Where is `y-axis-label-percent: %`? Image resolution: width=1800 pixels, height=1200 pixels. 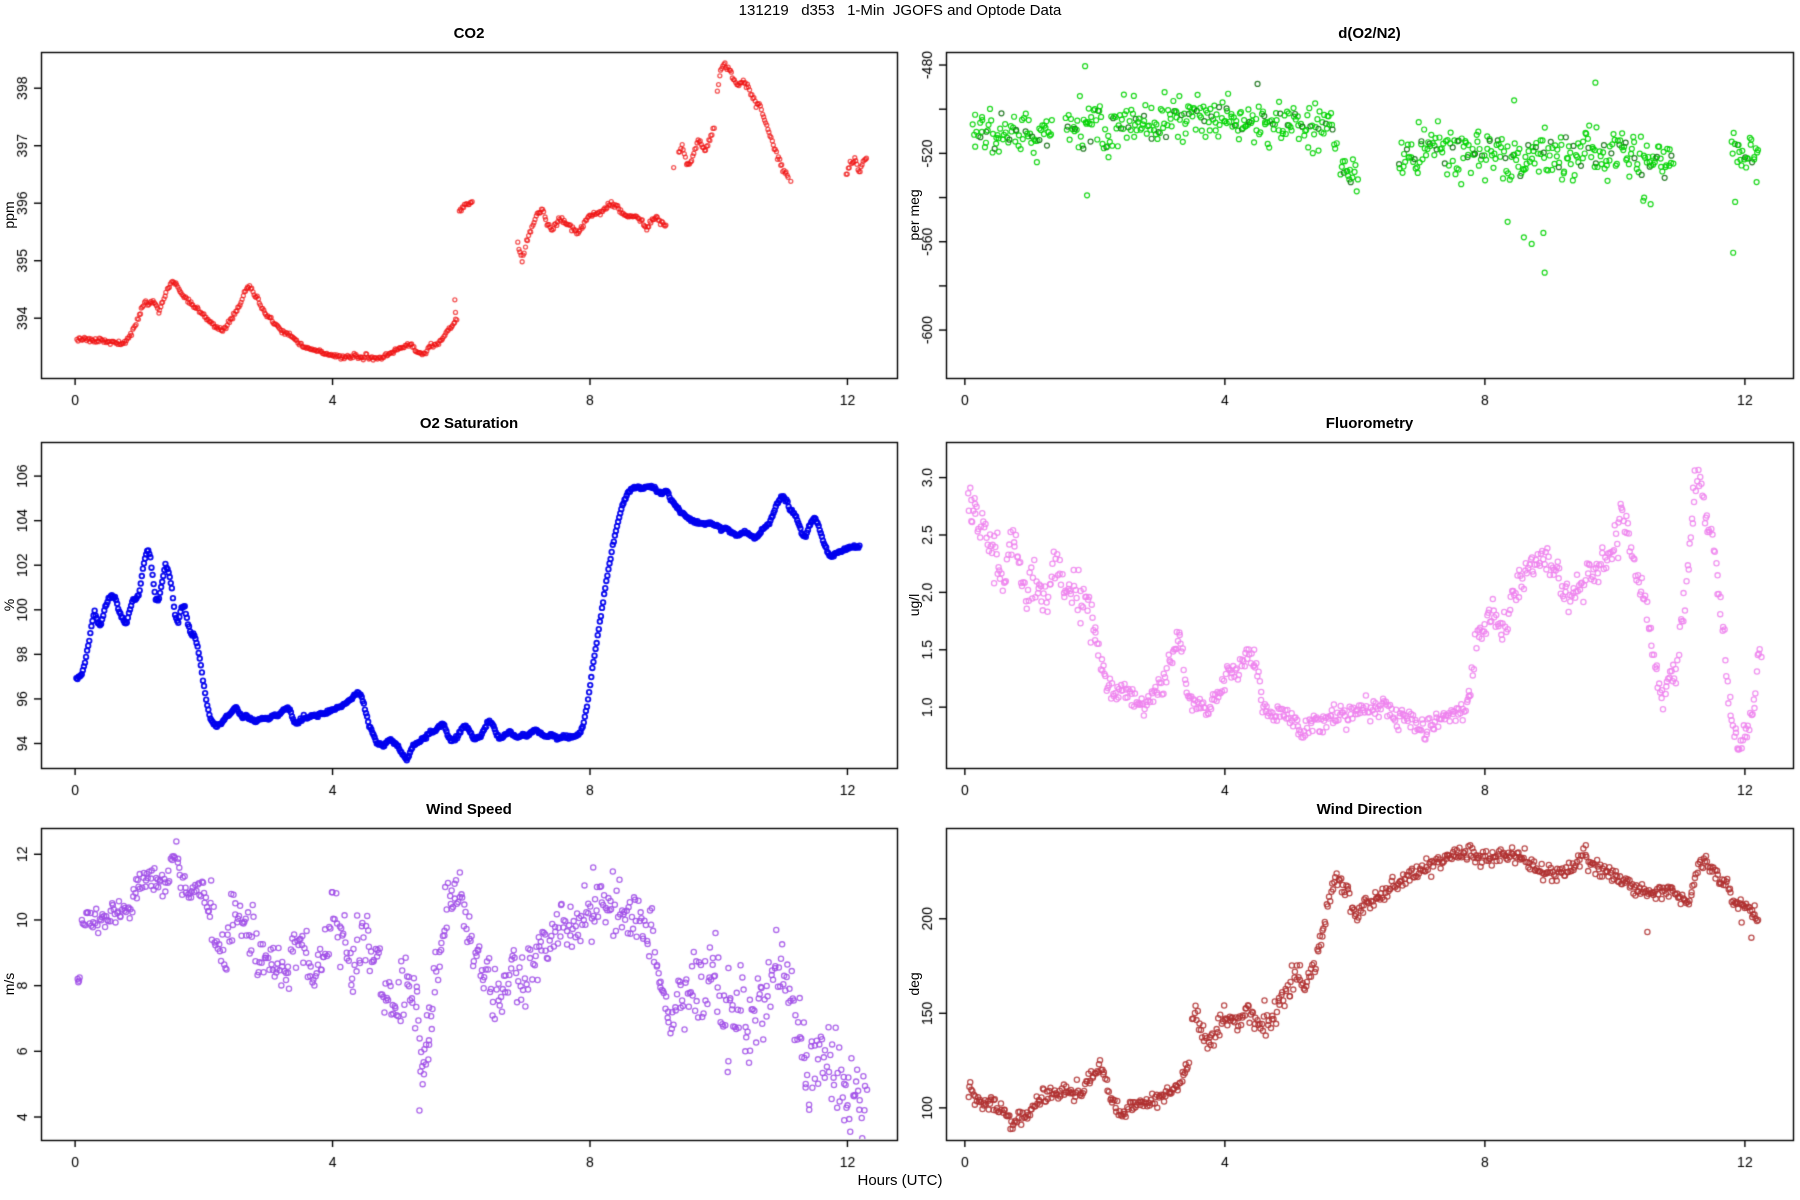
y-axis-label-percent: % is located at coordinates (9, 605).